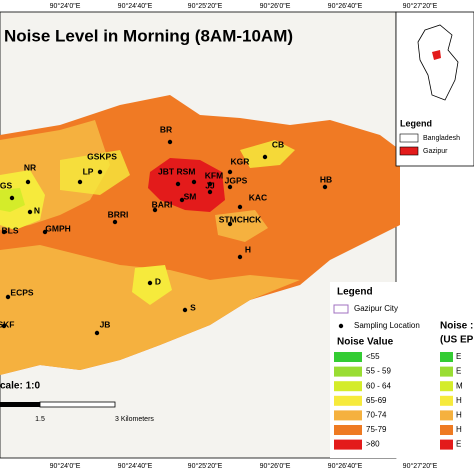  Describe the element at coordinates (65, 466) in the screenshot. I see `bottom-coordinate: 90°24'0"E` at that location.